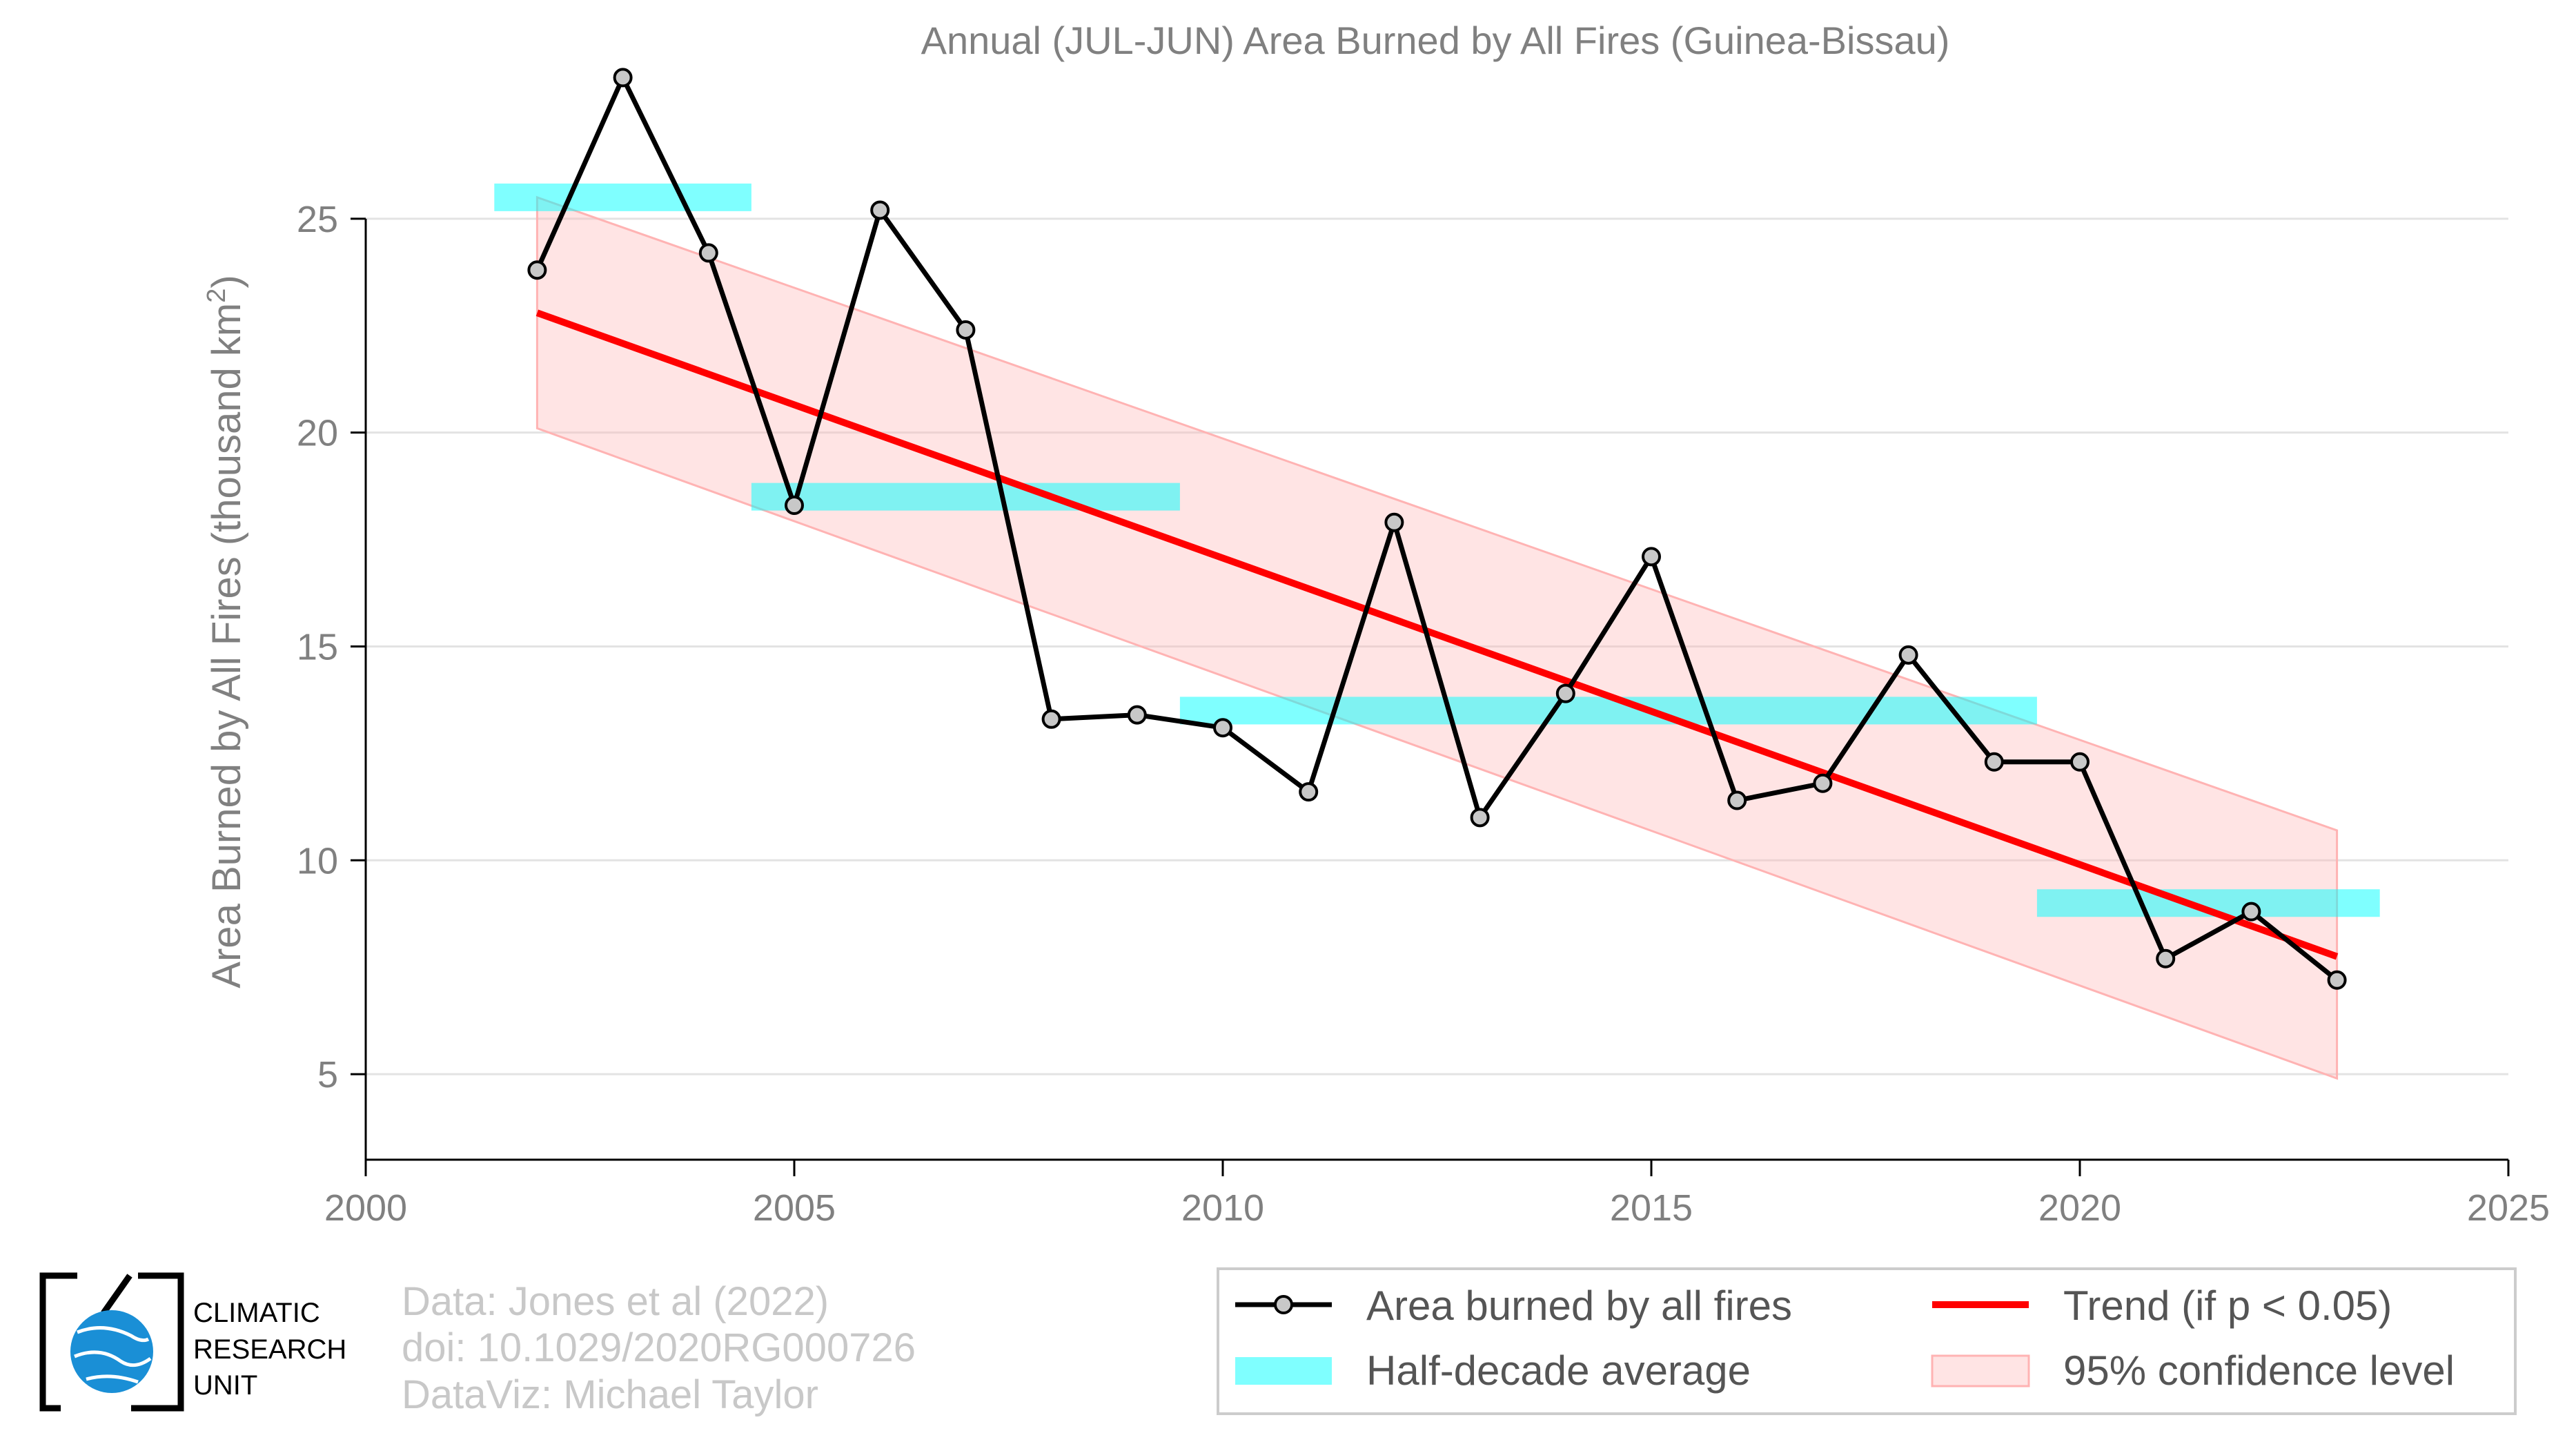 The width and height of the screenshot is (2576, 1451). What do you see at coordinates (317, 861) in the screenshot?
I see `y-tick-label: 10` at bounding box center [317, 861].